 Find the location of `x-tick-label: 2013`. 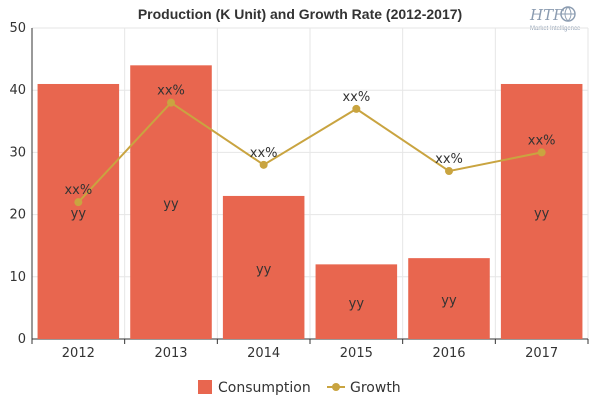

x-tick-label: 2013 is located at coordinates (170, 353).